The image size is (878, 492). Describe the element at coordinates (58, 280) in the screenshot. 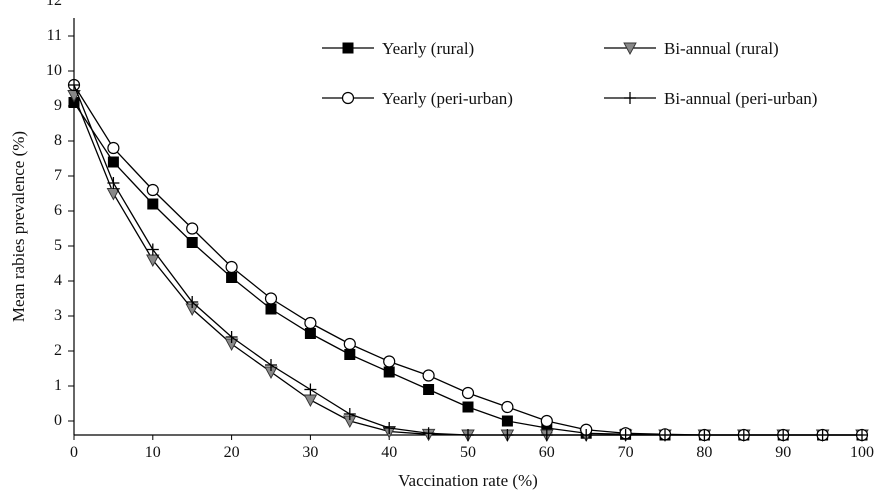

I see `y-tick-label: 4` at that location.